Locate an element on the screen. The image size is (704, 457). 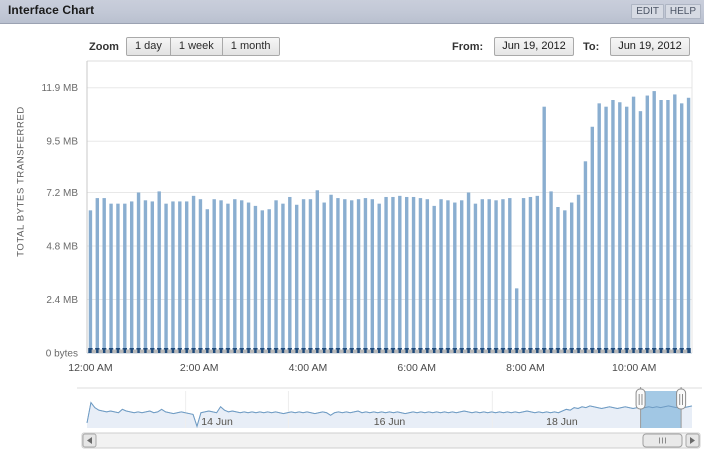
zoom-1-week-button: 1 week is located at coordinates (196, 46).